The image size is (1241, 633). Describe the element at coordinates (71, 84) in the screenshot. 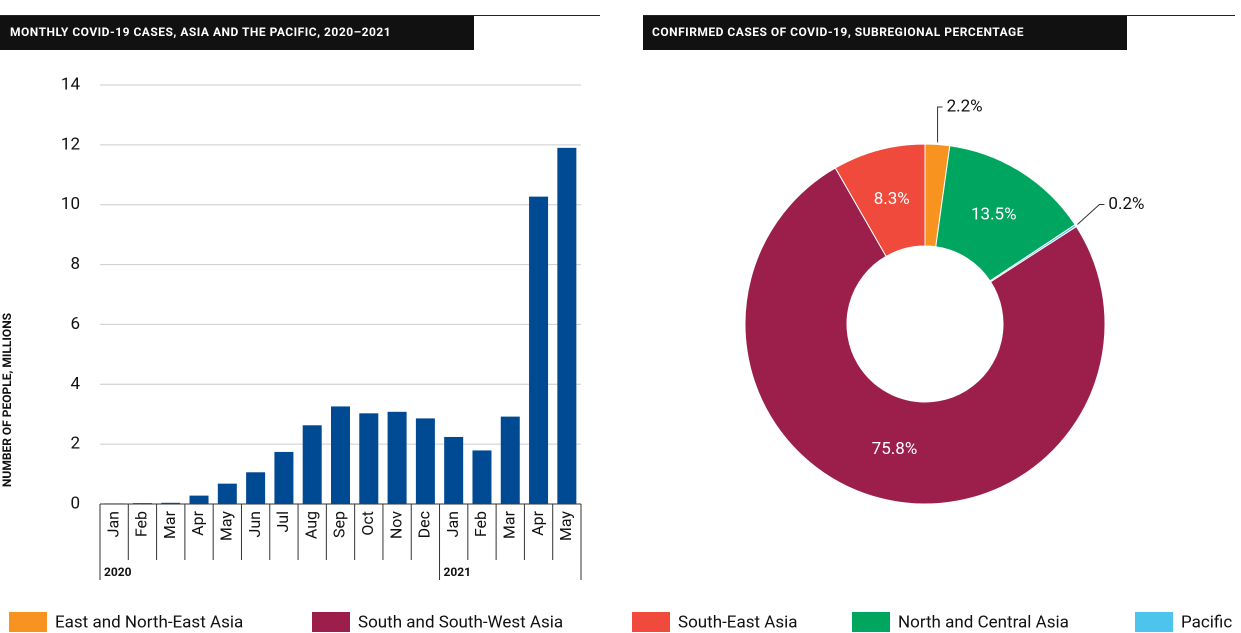

I see `y-tick-label: 14` at that location.